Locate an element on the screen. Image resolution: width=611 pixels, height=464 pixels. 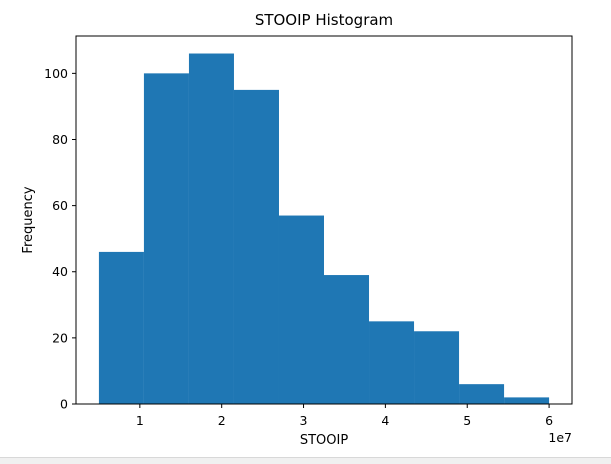
y-tick-label: 60 is located at coordinates (60, 205).